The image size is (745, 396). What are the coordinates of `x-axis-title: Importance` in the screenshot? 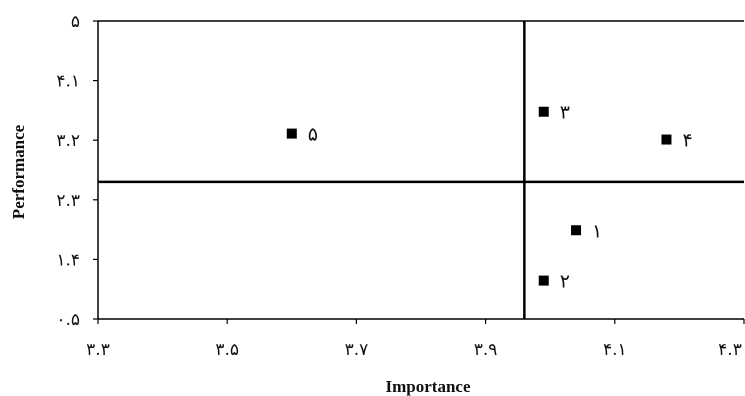 It's located at (428, 386).